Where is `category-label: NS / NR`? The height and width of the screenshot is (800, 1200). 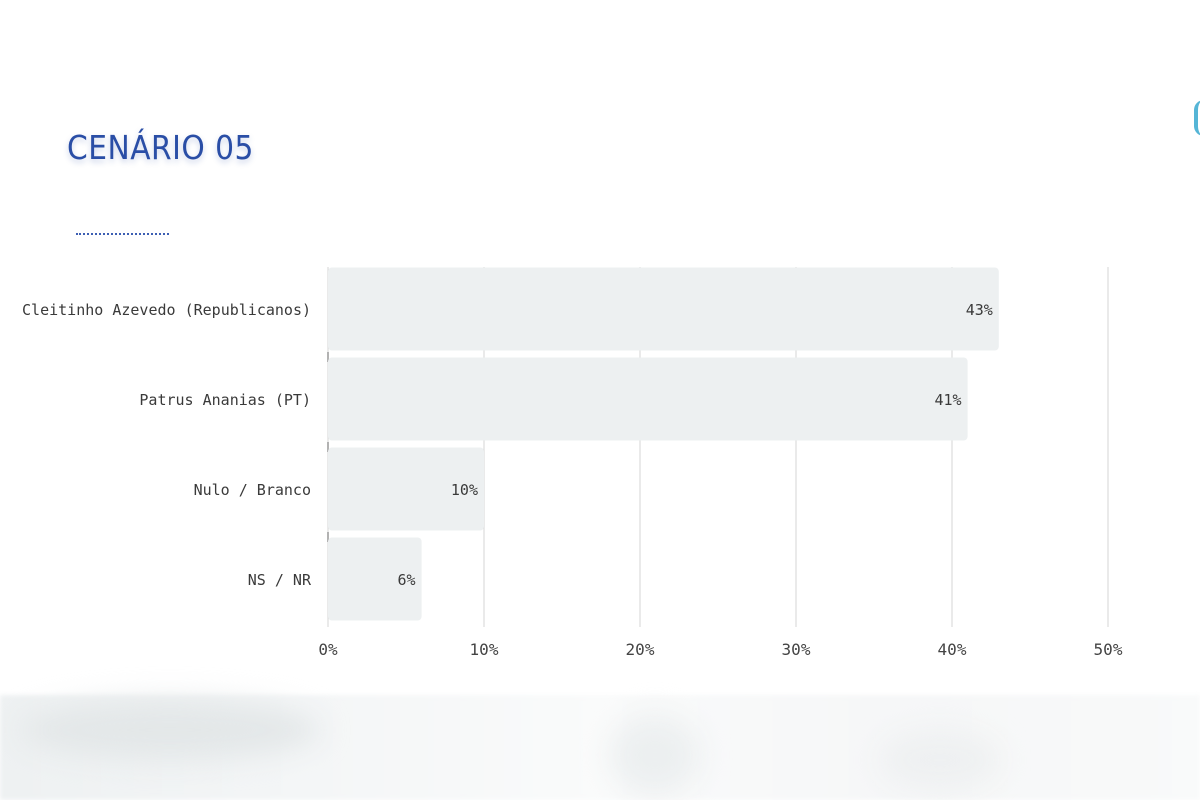 category-label: NS / NR is located at coordinates (280, 580).